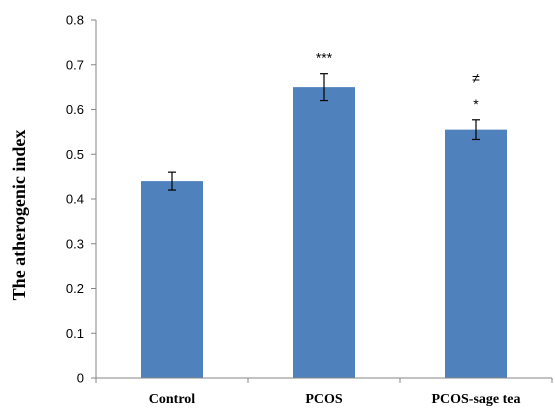  I want to click on y-tick-label: 0, so click(80, 378).